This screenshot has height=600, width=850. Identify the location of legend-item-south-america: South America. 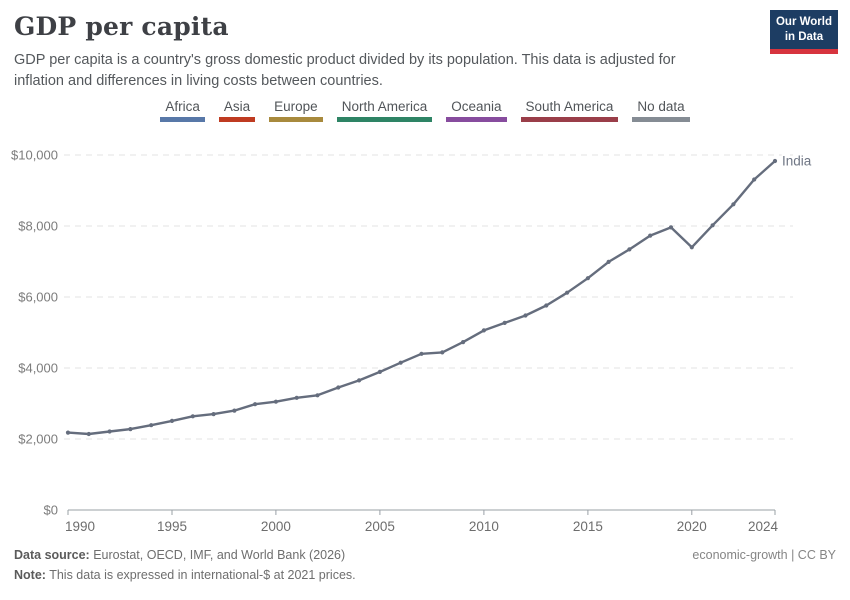
(569, 110).